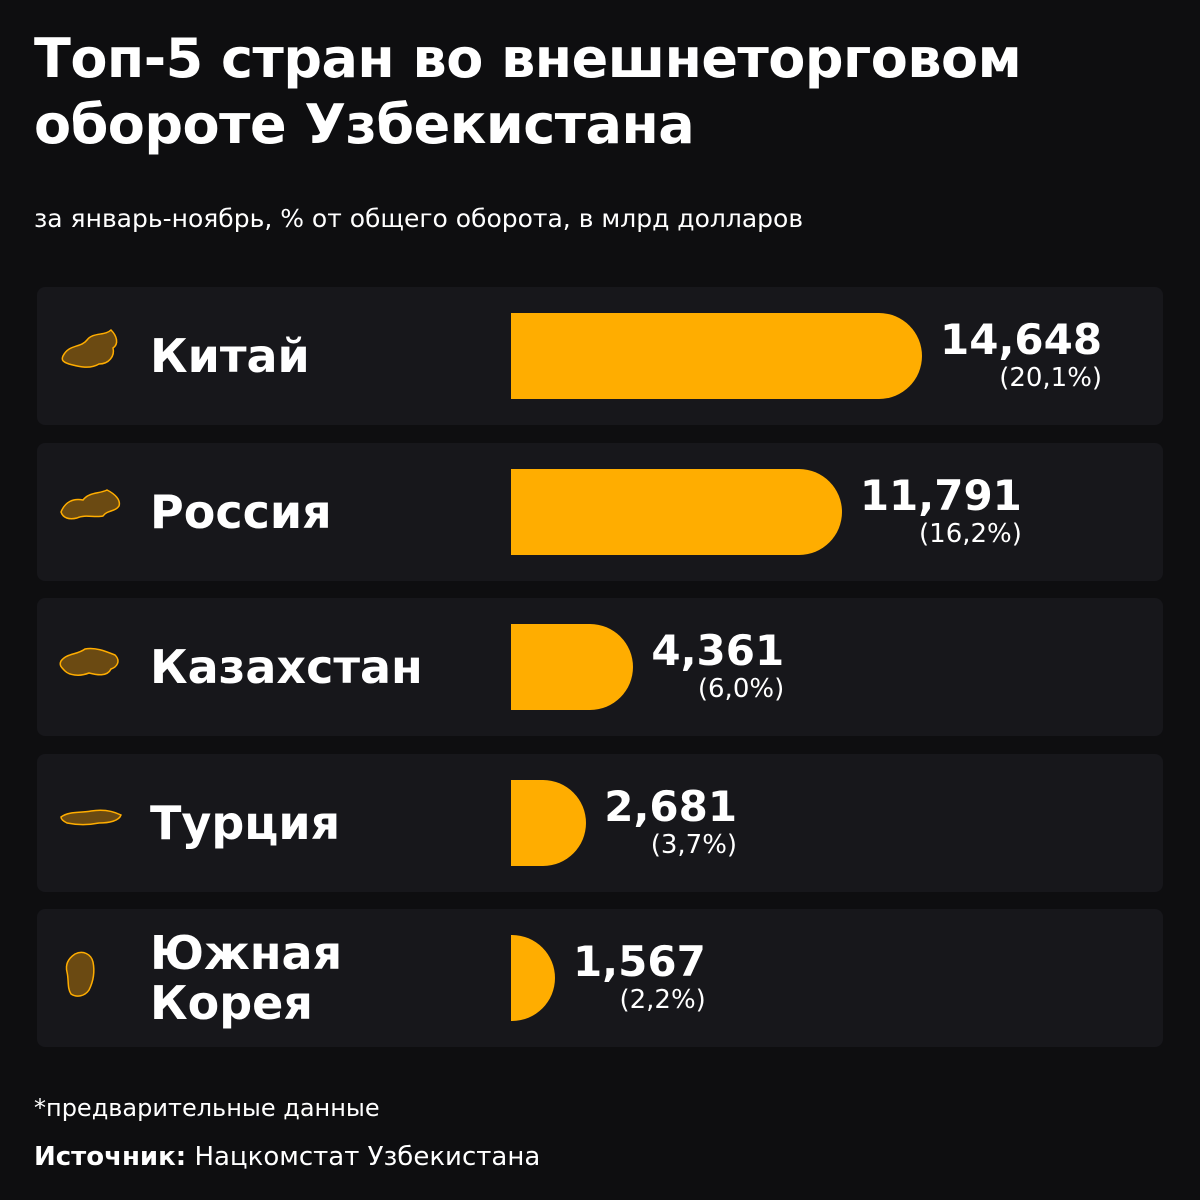 The width and height of the screenshot is (1200, 1200). I want to click on value-label: 2,681, so click(671, 806).